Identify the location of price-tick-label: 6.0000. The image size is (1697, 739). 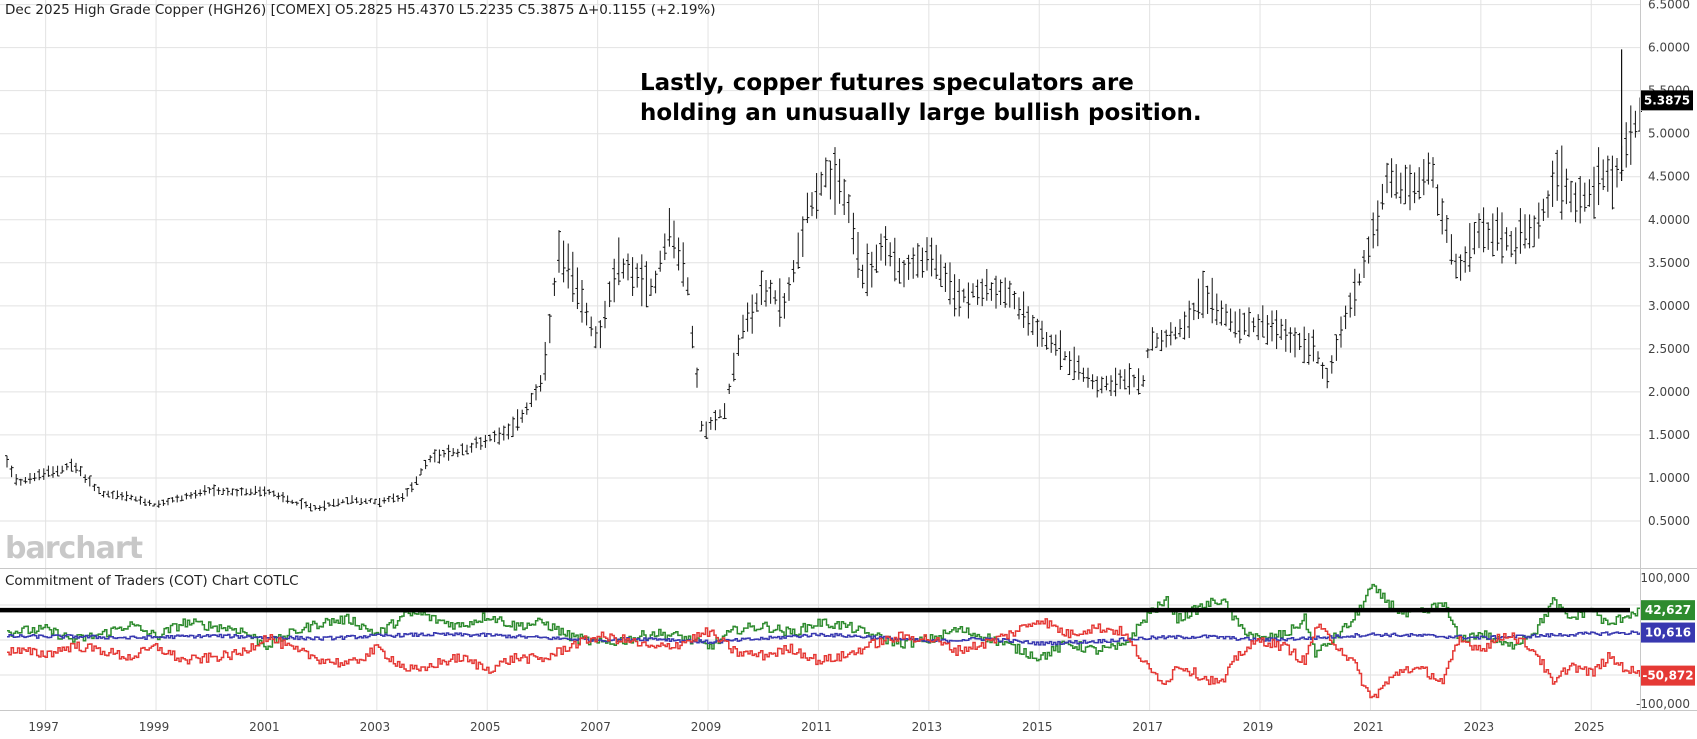
(1669, 48).